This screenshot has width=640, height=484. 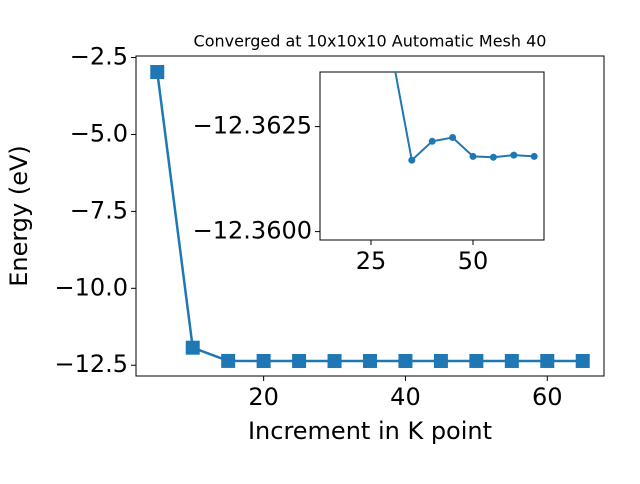 What do you see at coordinates (99, 57) in the screenshot?
I see `y-tick-label: −2.5` at bounding box center [99, 57].